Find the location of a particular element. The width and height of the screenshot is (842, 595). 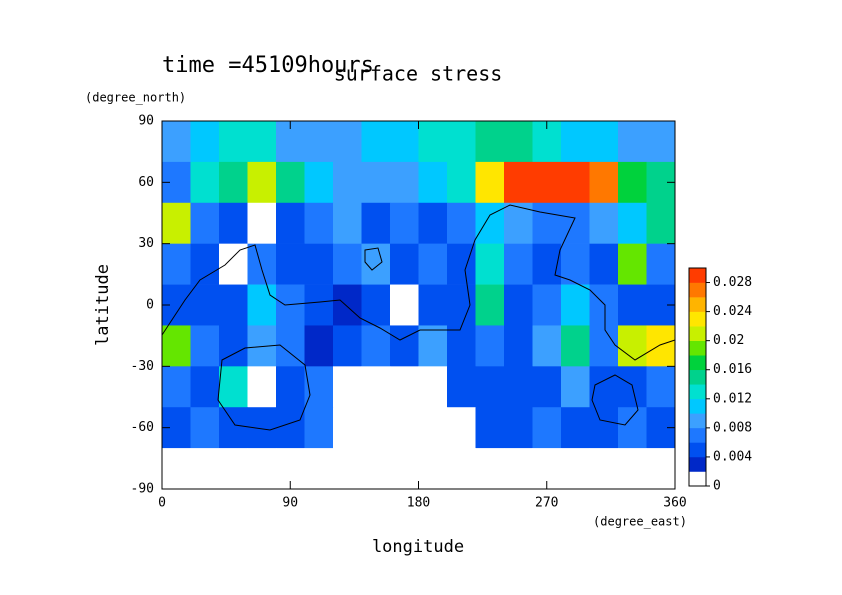

chart-title: surface stress is located at coordinates (418, 74).